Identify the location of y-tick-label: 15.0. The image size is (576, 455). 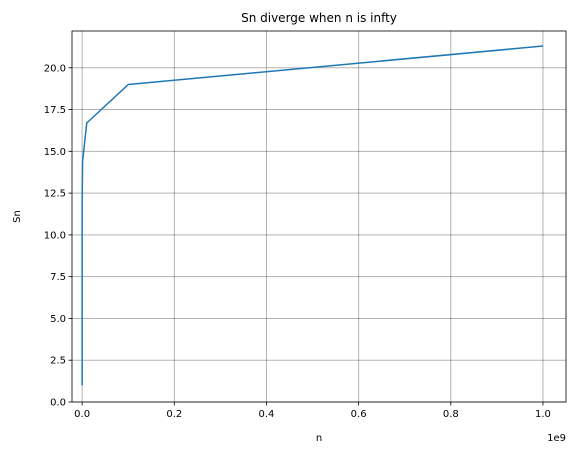
(55, 152).